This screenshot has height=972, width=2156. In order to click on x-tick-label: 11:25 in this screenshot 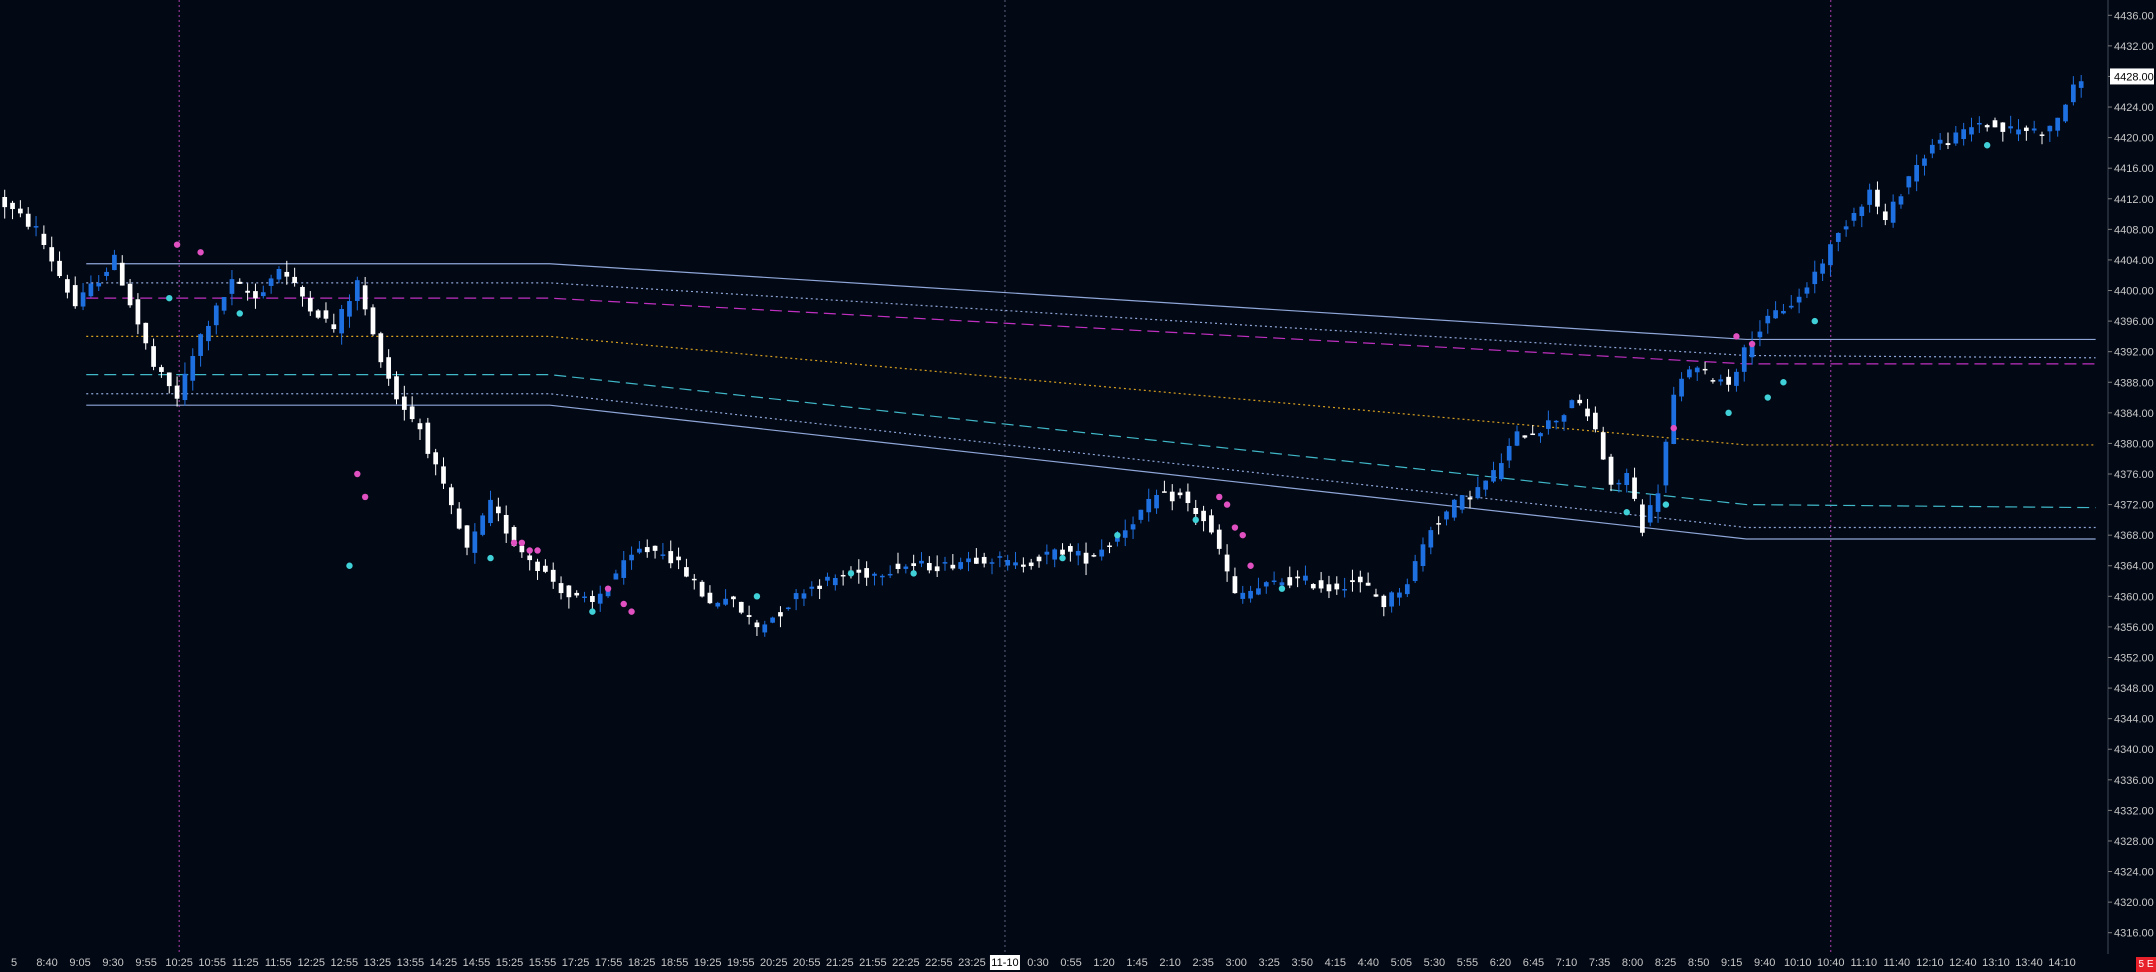, I will do `click(245, 963)`.